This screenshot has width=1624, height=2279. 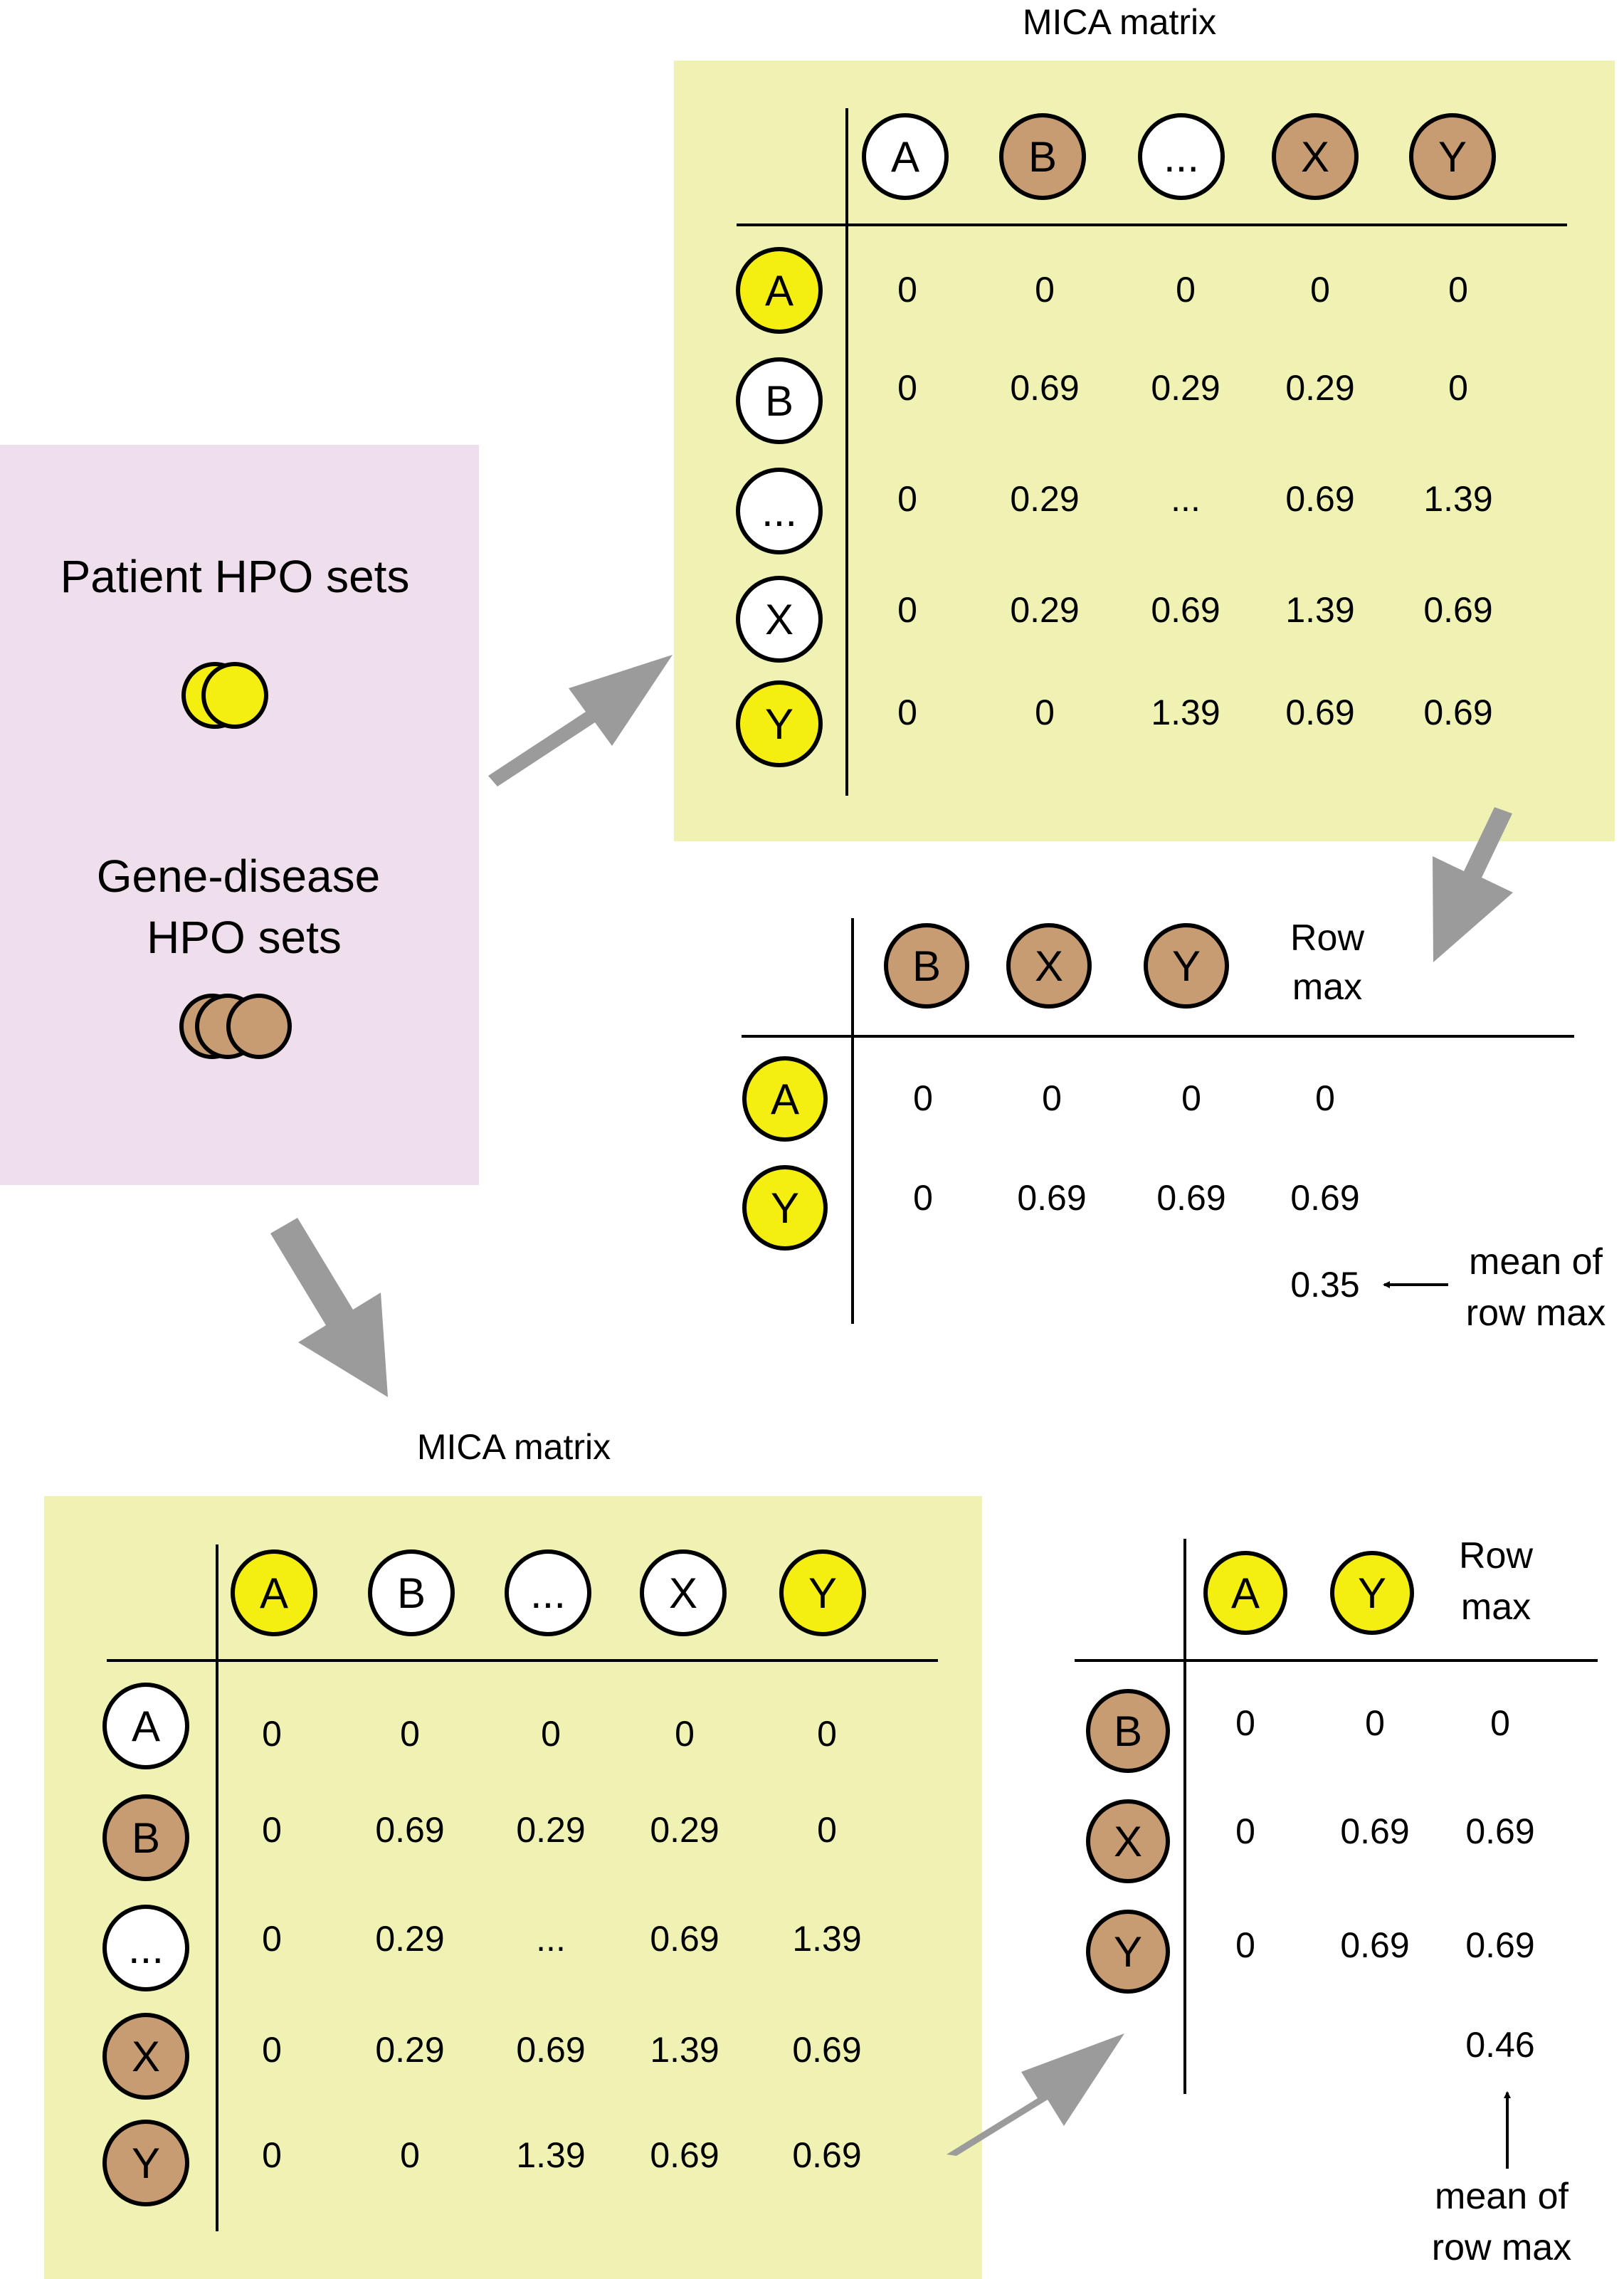 I want to click on matrix-top-row-4-circle, so click(x=779, y=723).